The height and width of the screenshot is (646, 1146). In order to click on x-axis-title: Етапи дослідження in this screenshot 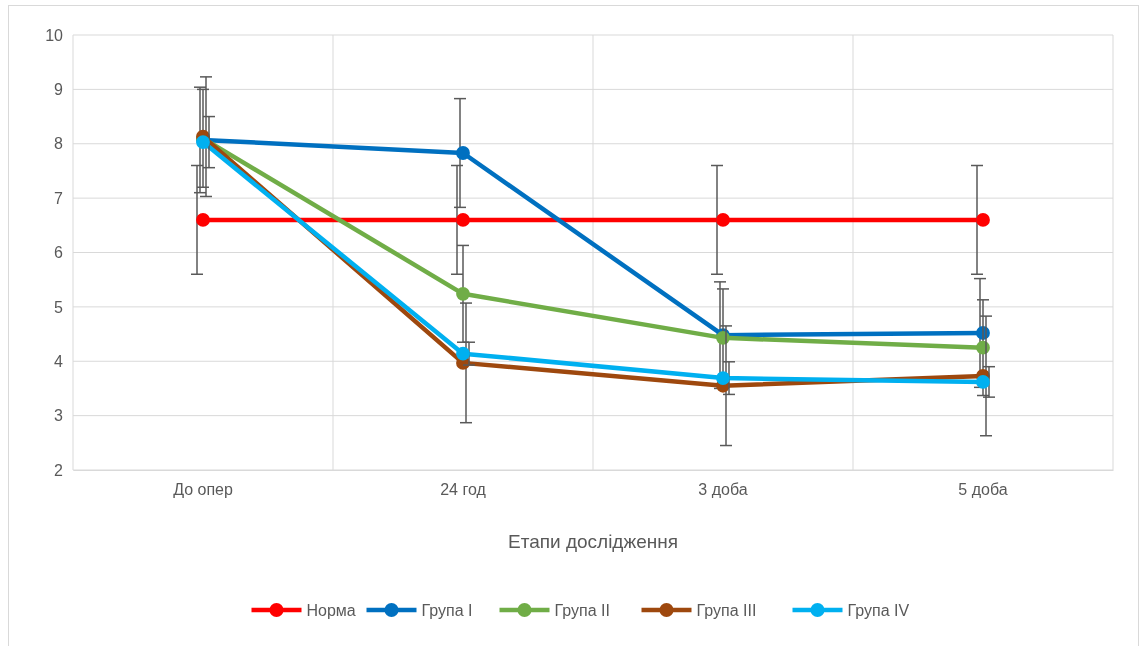, I will do `click(593, 541)`.